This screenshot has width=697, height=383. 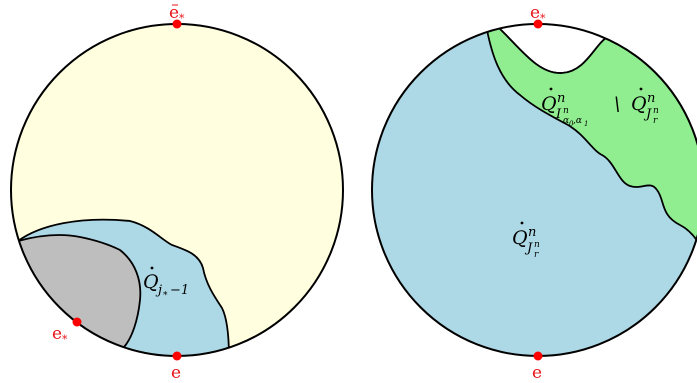 What do you see at coordinates (532, 232) in the screenshot?
I see `blue-label-sup: n` at bounding box center [532, 232].